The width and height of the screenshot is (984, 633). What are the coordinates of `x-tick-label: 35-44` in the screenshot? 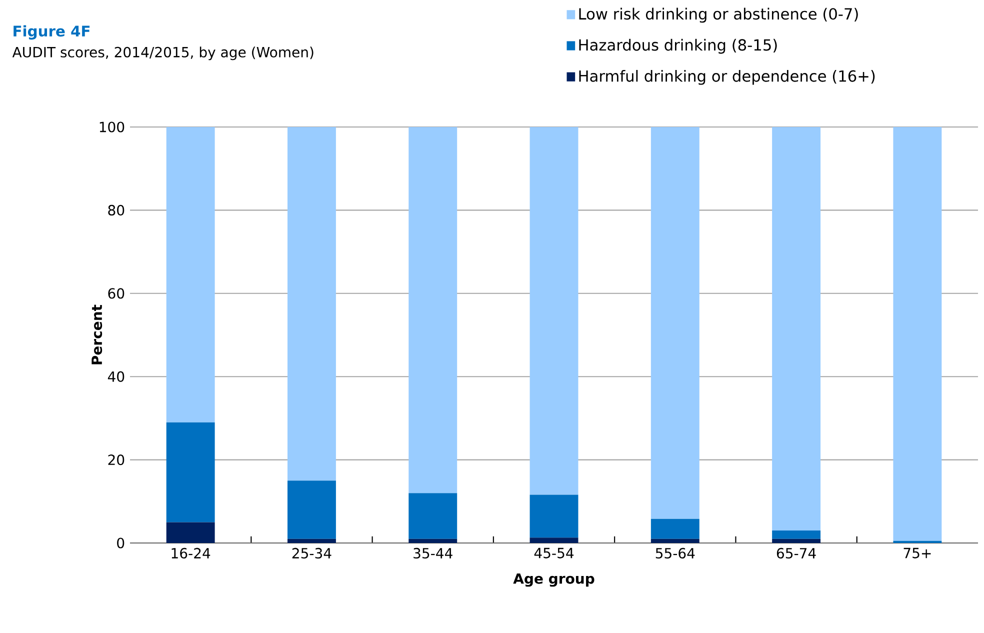 It's located at (433, 553).